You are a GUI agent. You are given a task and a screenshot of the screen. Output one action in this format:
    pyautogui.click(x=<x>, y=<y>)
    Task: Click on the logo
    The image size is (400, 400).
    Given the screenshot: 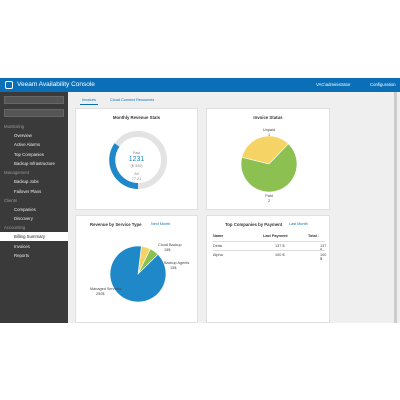 What is the action you would take?
    pyautogui.click(x=9, y=85)
    